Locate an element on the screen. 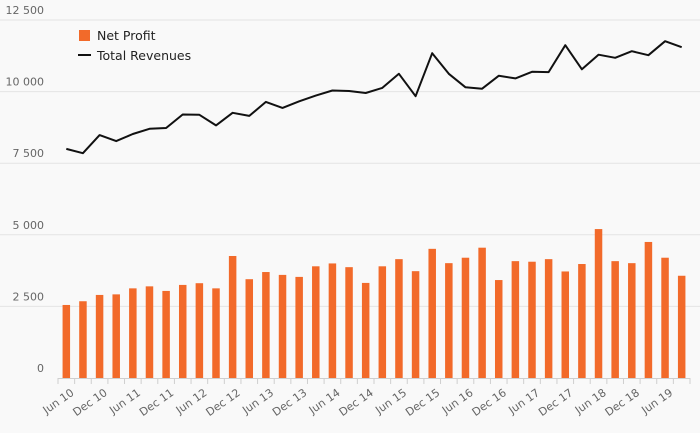  x-tick-label: Jun 12 is located at coordinates (191, 401).